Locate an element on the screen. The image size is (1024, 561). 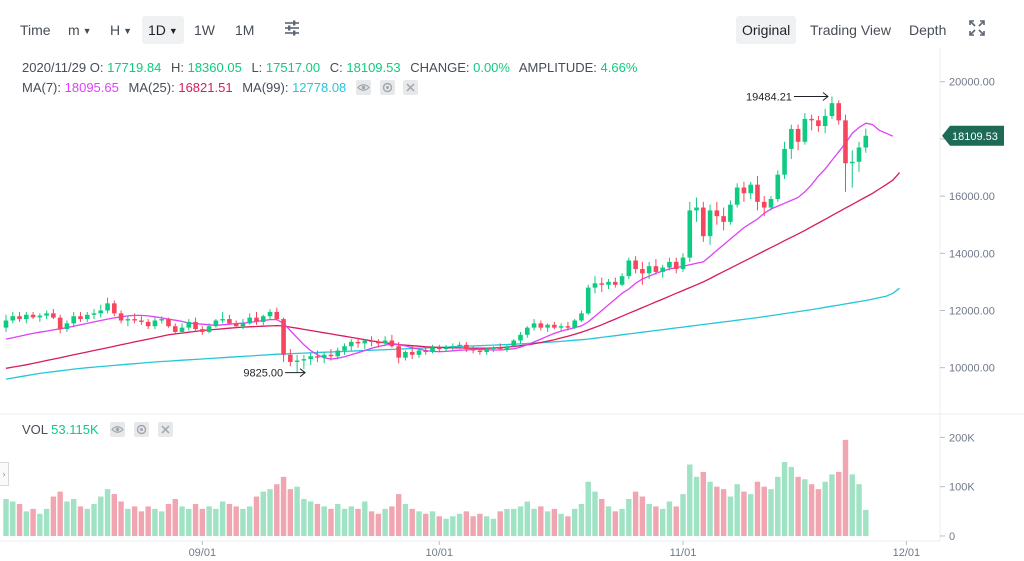
view-original-tab: Original is located at coordinates (766, 30).